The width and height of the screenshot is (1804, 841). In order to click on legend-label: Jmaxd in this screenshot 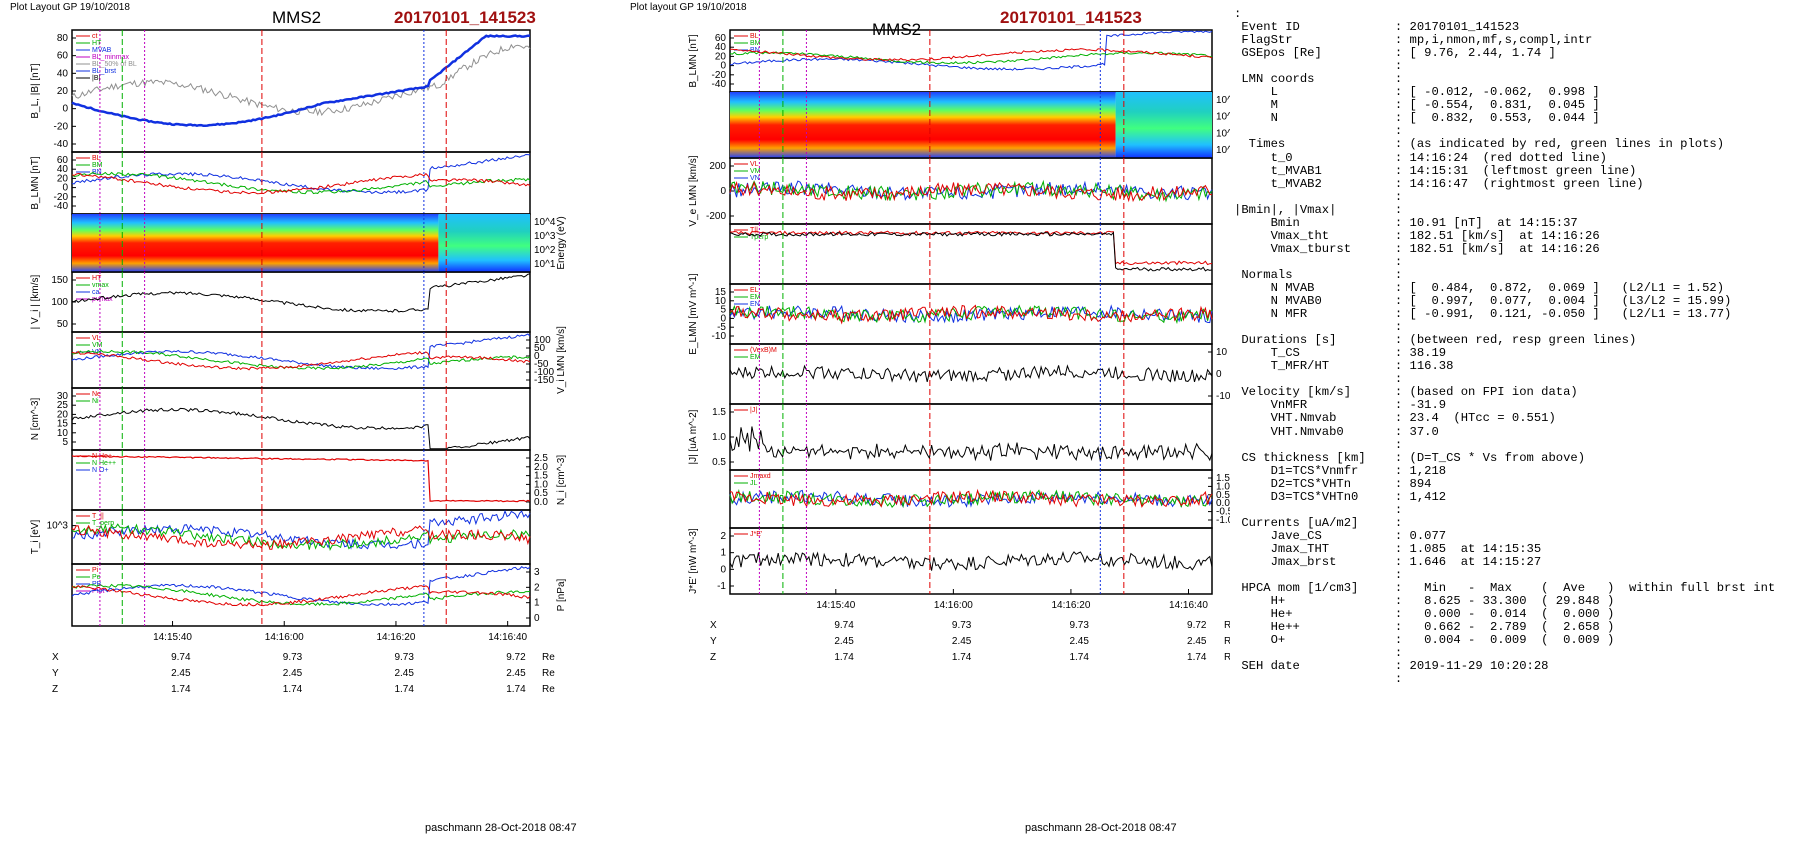, I will do `click(760, 476)`.